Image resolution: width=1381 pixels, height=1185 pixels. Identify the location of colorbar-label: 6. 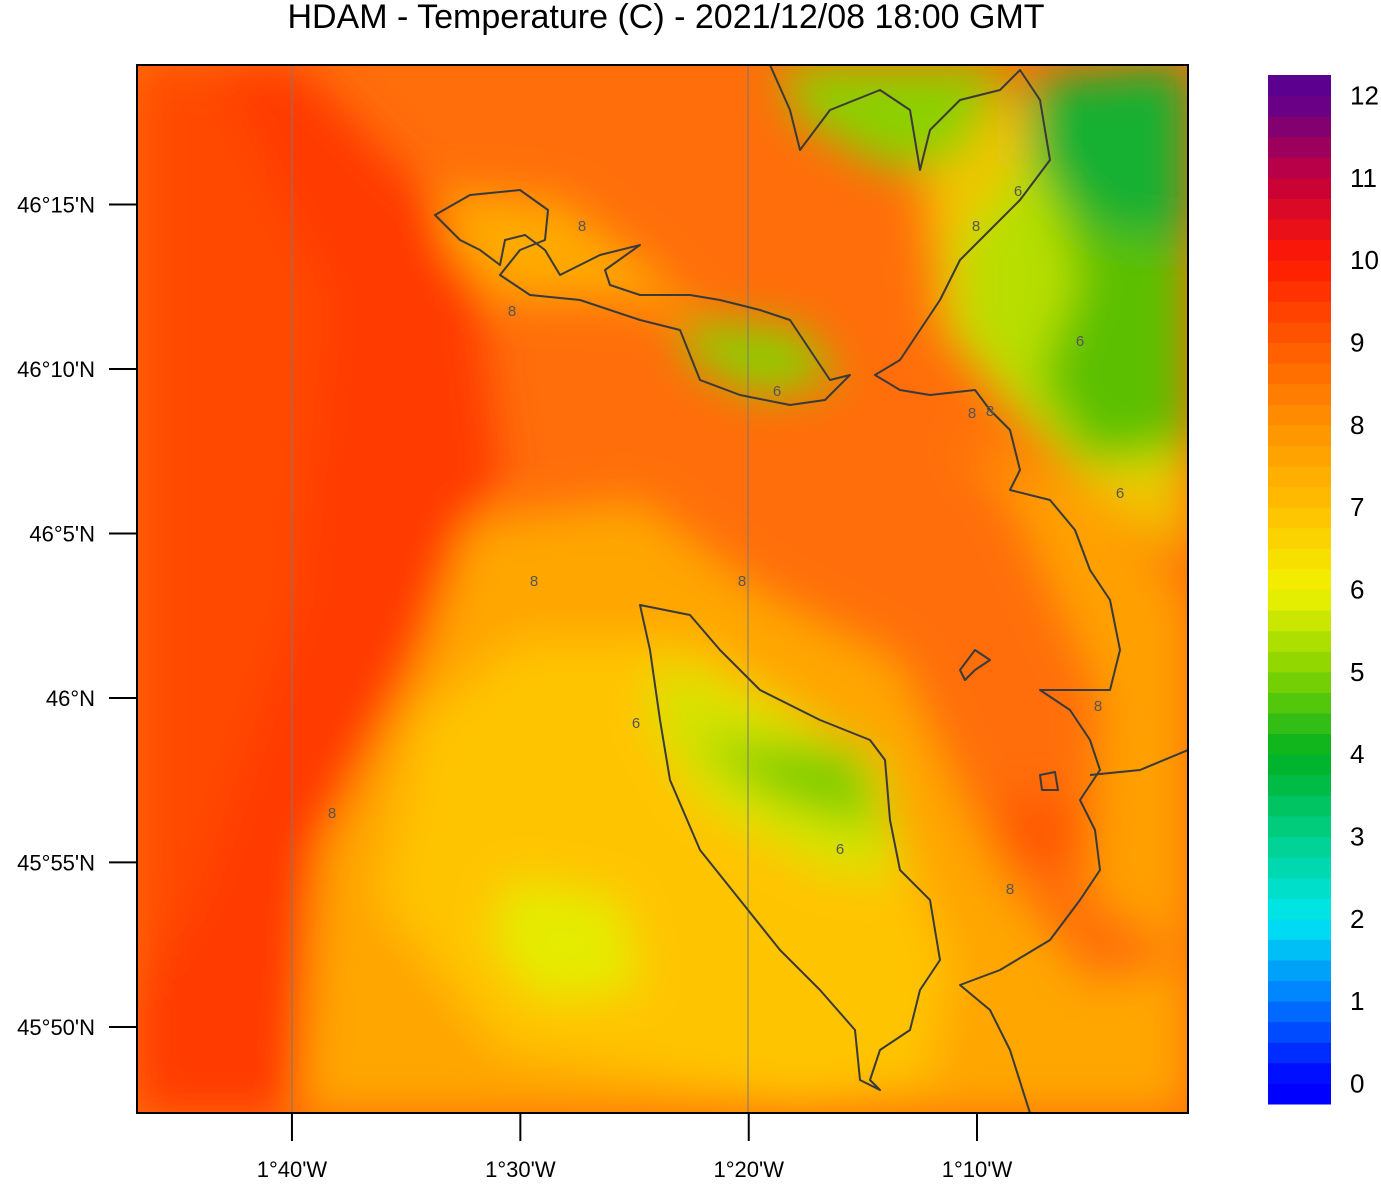
(1357, 590).